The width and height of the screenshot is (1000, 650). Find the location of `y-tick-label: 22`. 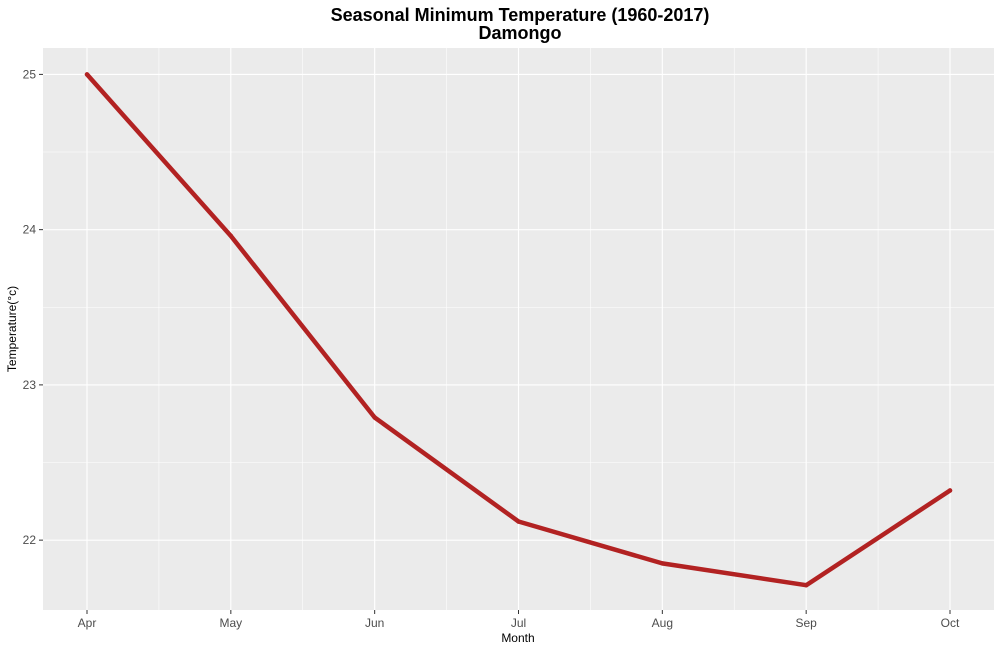

y-tick-label: 22 is located at coordinates (30, 540).